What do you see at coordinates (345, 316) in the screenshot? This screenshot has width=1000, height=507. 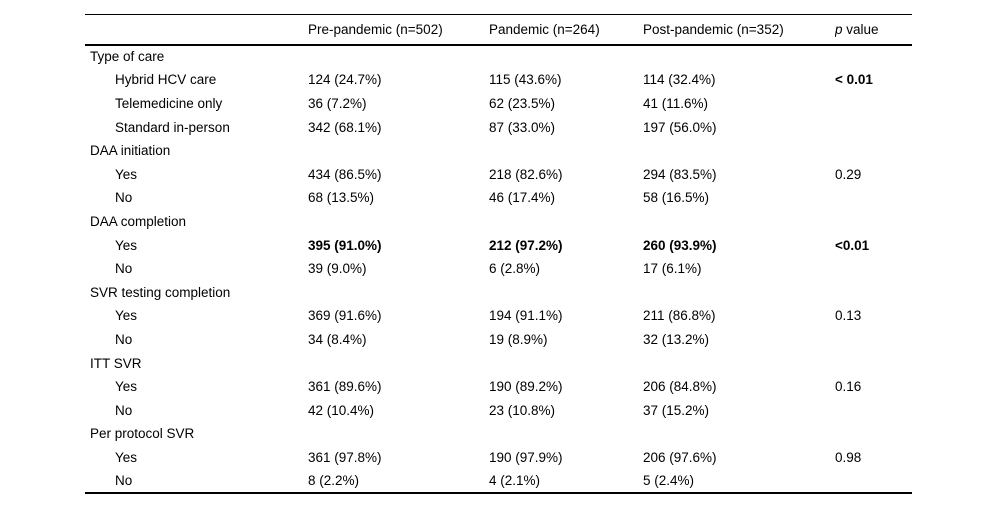 I see `cell-value: 369 (91.6%)` at bounding box center [345, 316].